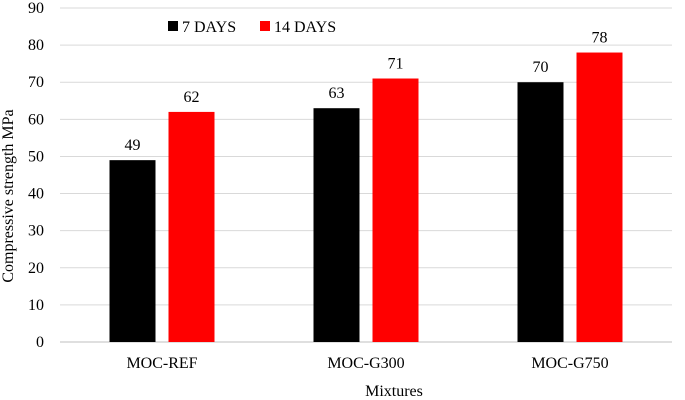 The height and width of the screenshot is (400, 685). What do you see at coordinates (40, 342) in the screenshot?
I see `y-tick-label: 0` at bounding box center [40, 342].